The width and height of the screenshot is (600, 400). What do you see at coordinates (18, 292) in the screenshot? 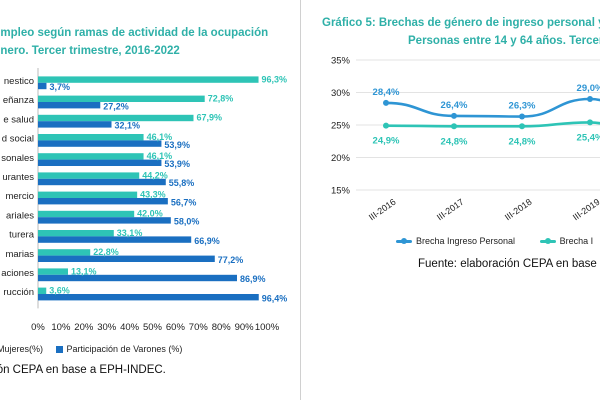
I see `bar-category-label: rucción` at bounding box center [18, 292].